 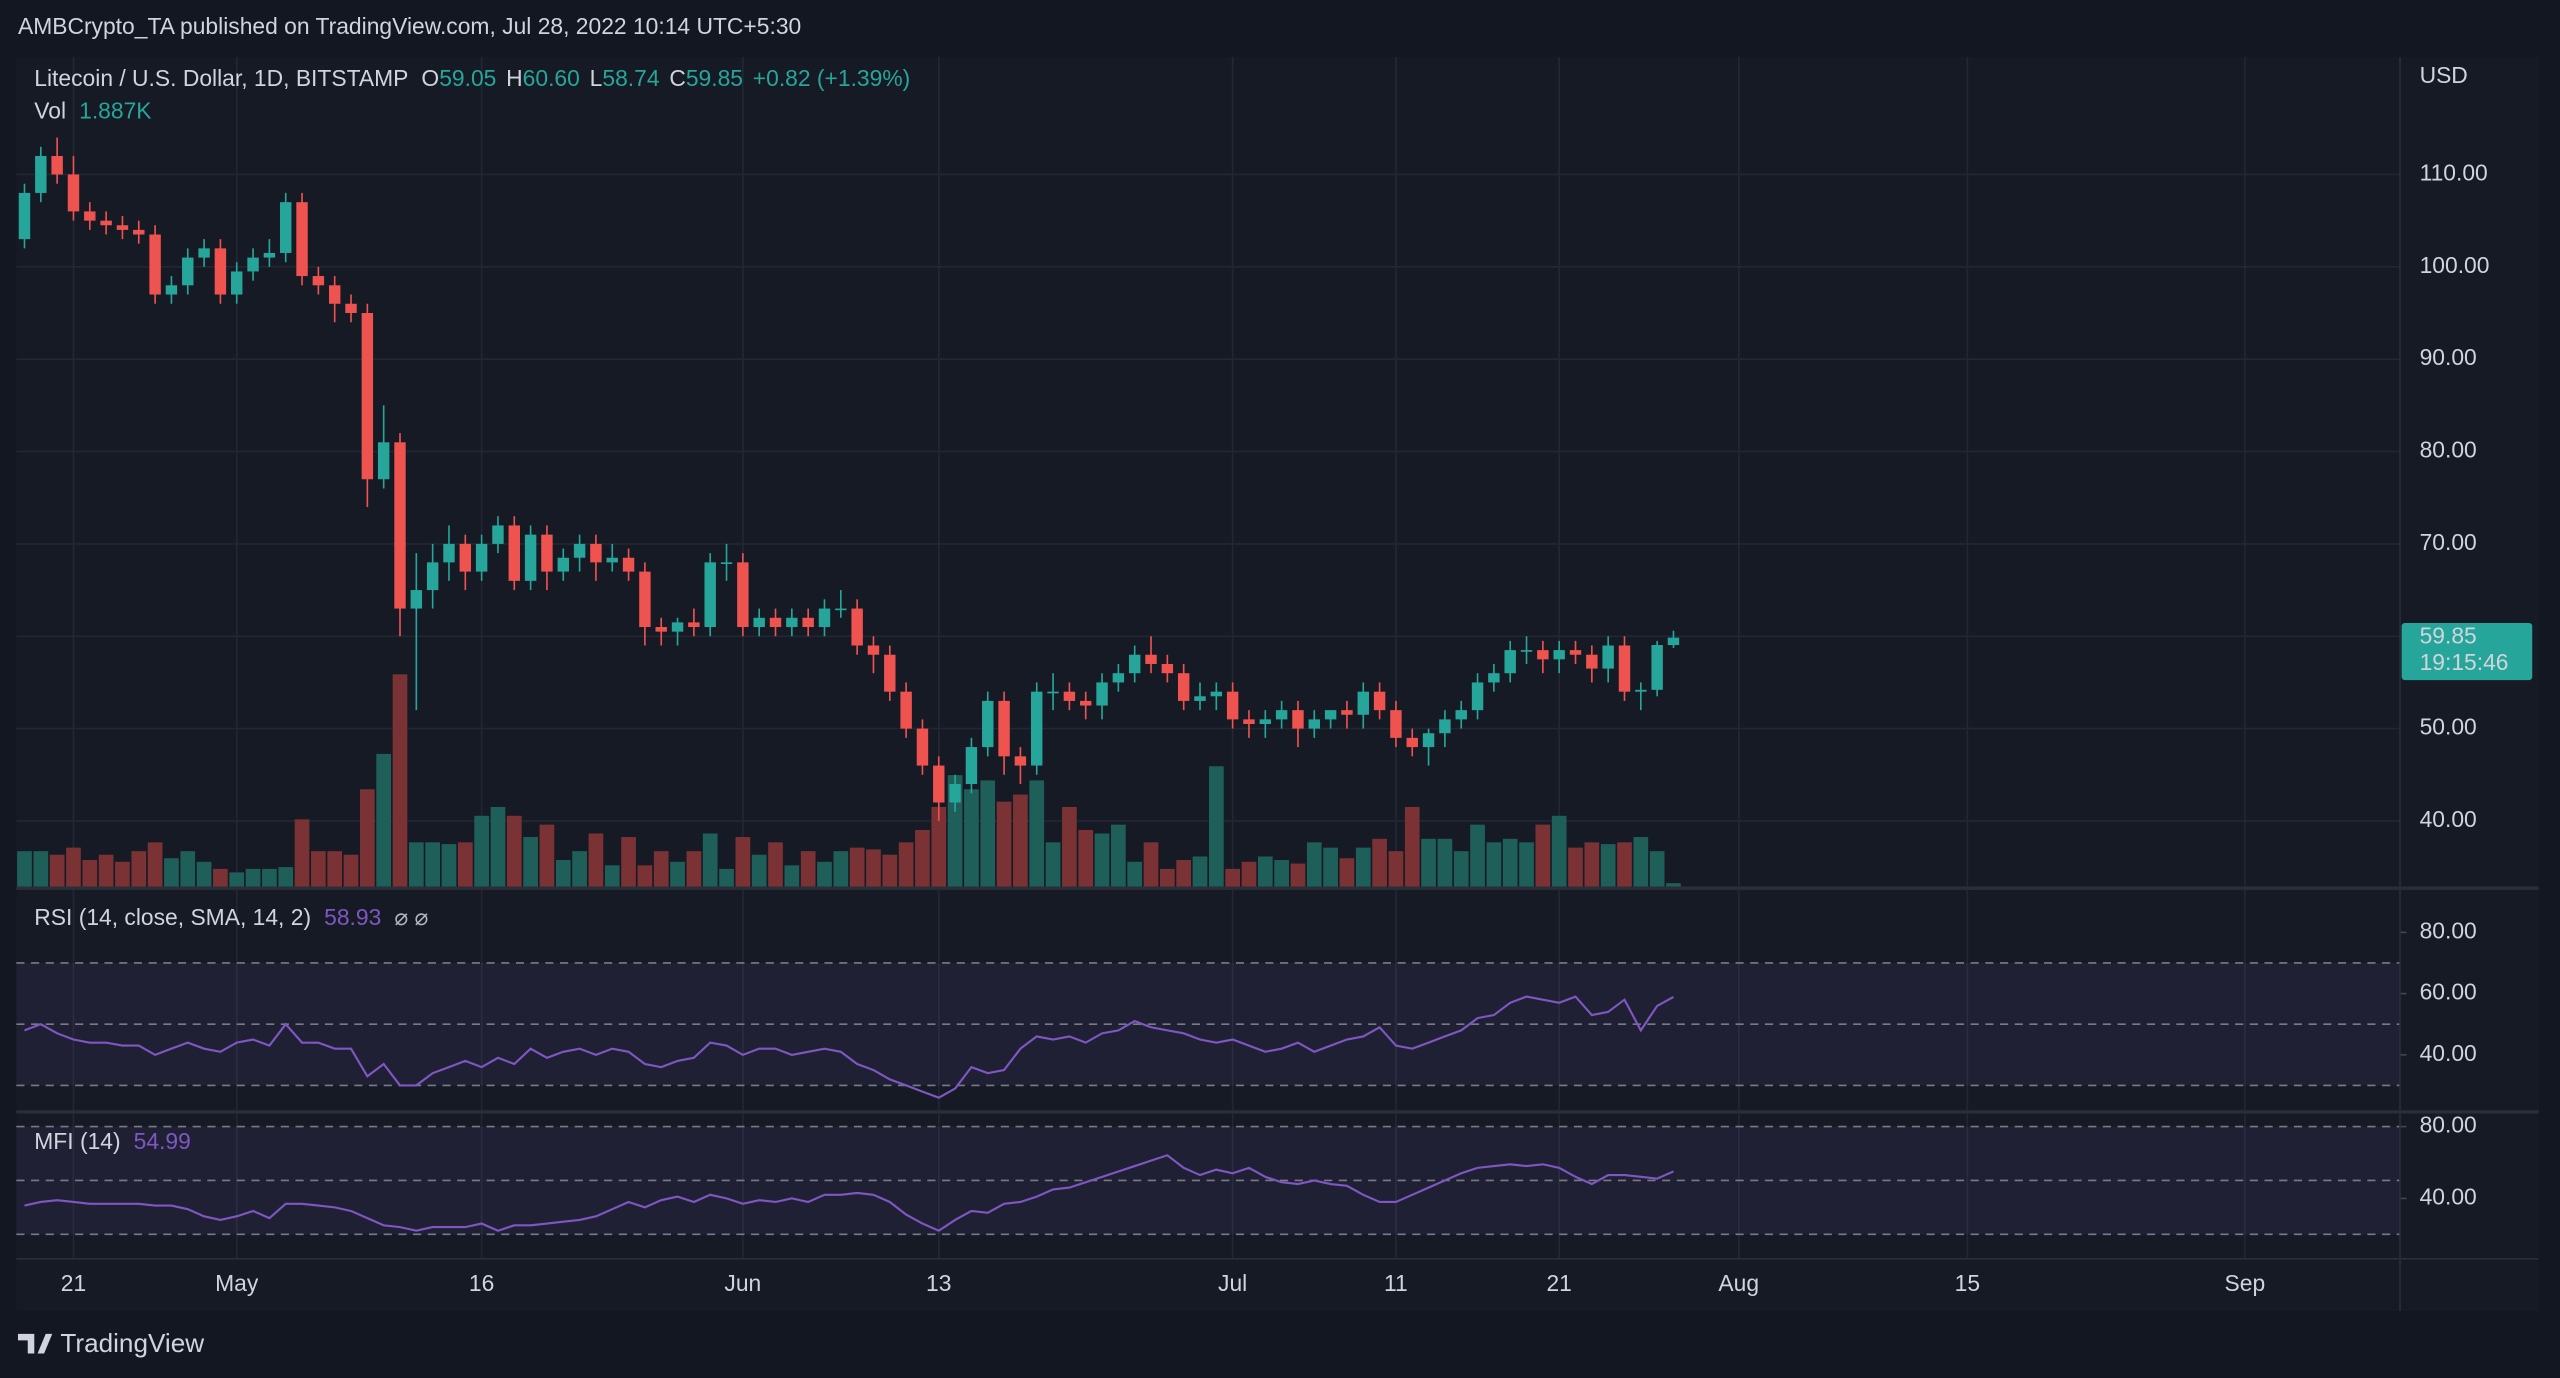 I want to click on footer-brand: TradingView, so click(x=132, y=1343).